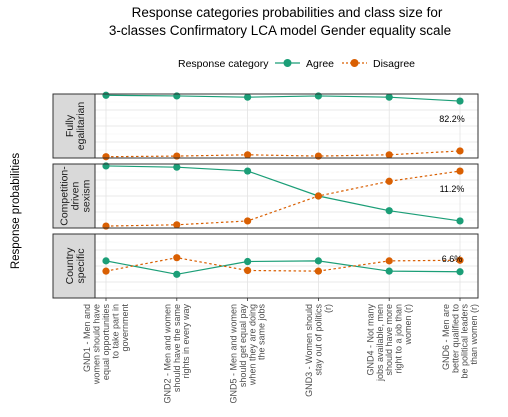 The image size is (508, 417). I want to click on x-tick-label-line: GND5 - Men and women, so click(234, 354).